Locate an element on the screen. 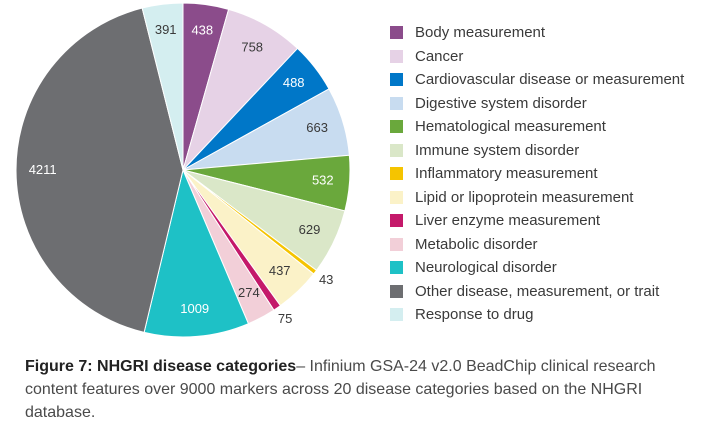 This screenshot has width=720, height=446. slice-value-label: 438 is located at coordinates (202, 30).